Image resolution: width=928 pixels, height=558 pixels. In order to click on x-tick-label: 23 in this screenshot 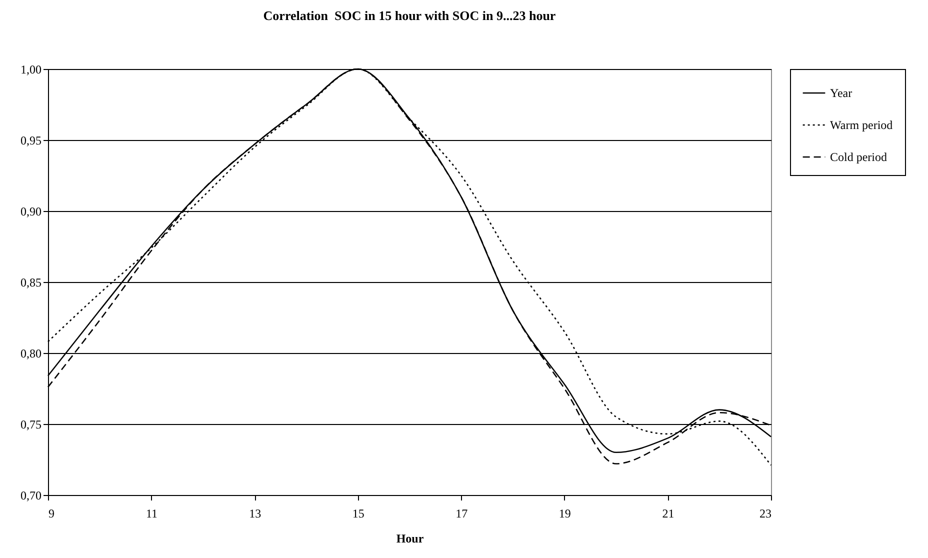, I will do `click(766, 513)`.